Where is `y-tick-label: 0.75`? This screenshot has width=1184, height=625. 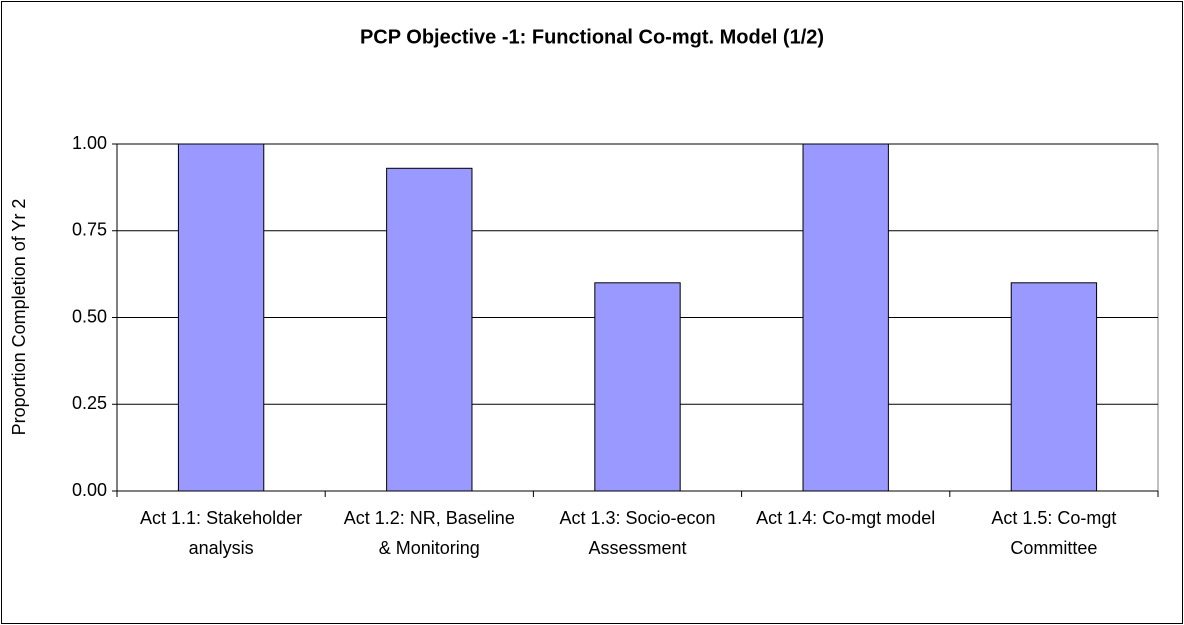 y-tick-label: 0.75 is located at coordinates (89, 230).